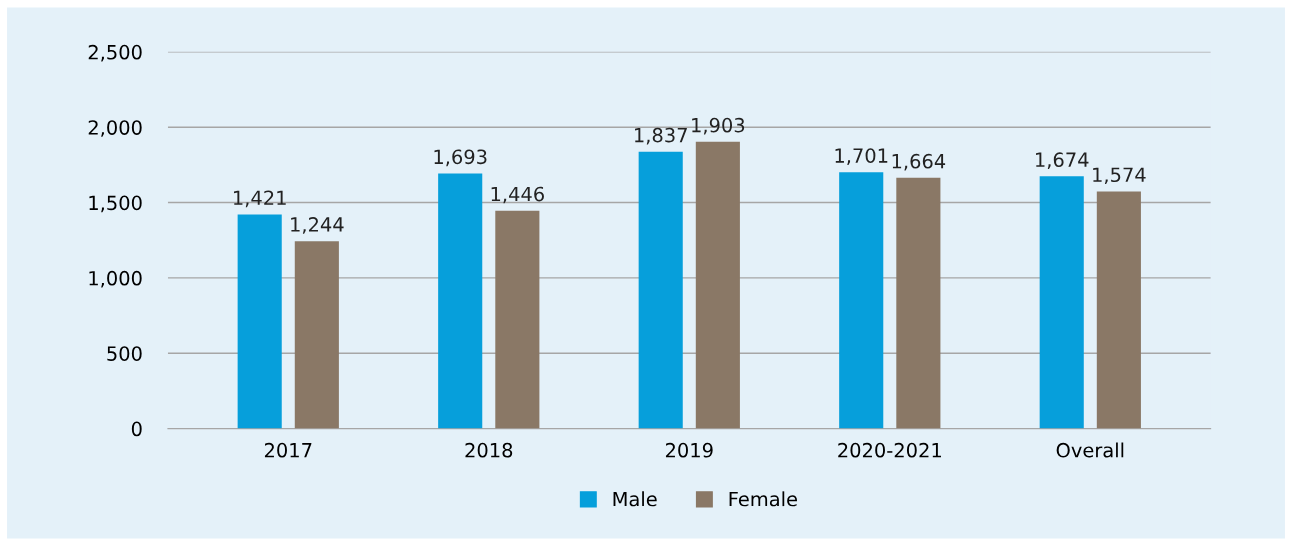 This screenshot has height=546, width=1292. Describe the element at coordinates (763, 499) in the screenshot. I see `legend-label: Female` at that location.